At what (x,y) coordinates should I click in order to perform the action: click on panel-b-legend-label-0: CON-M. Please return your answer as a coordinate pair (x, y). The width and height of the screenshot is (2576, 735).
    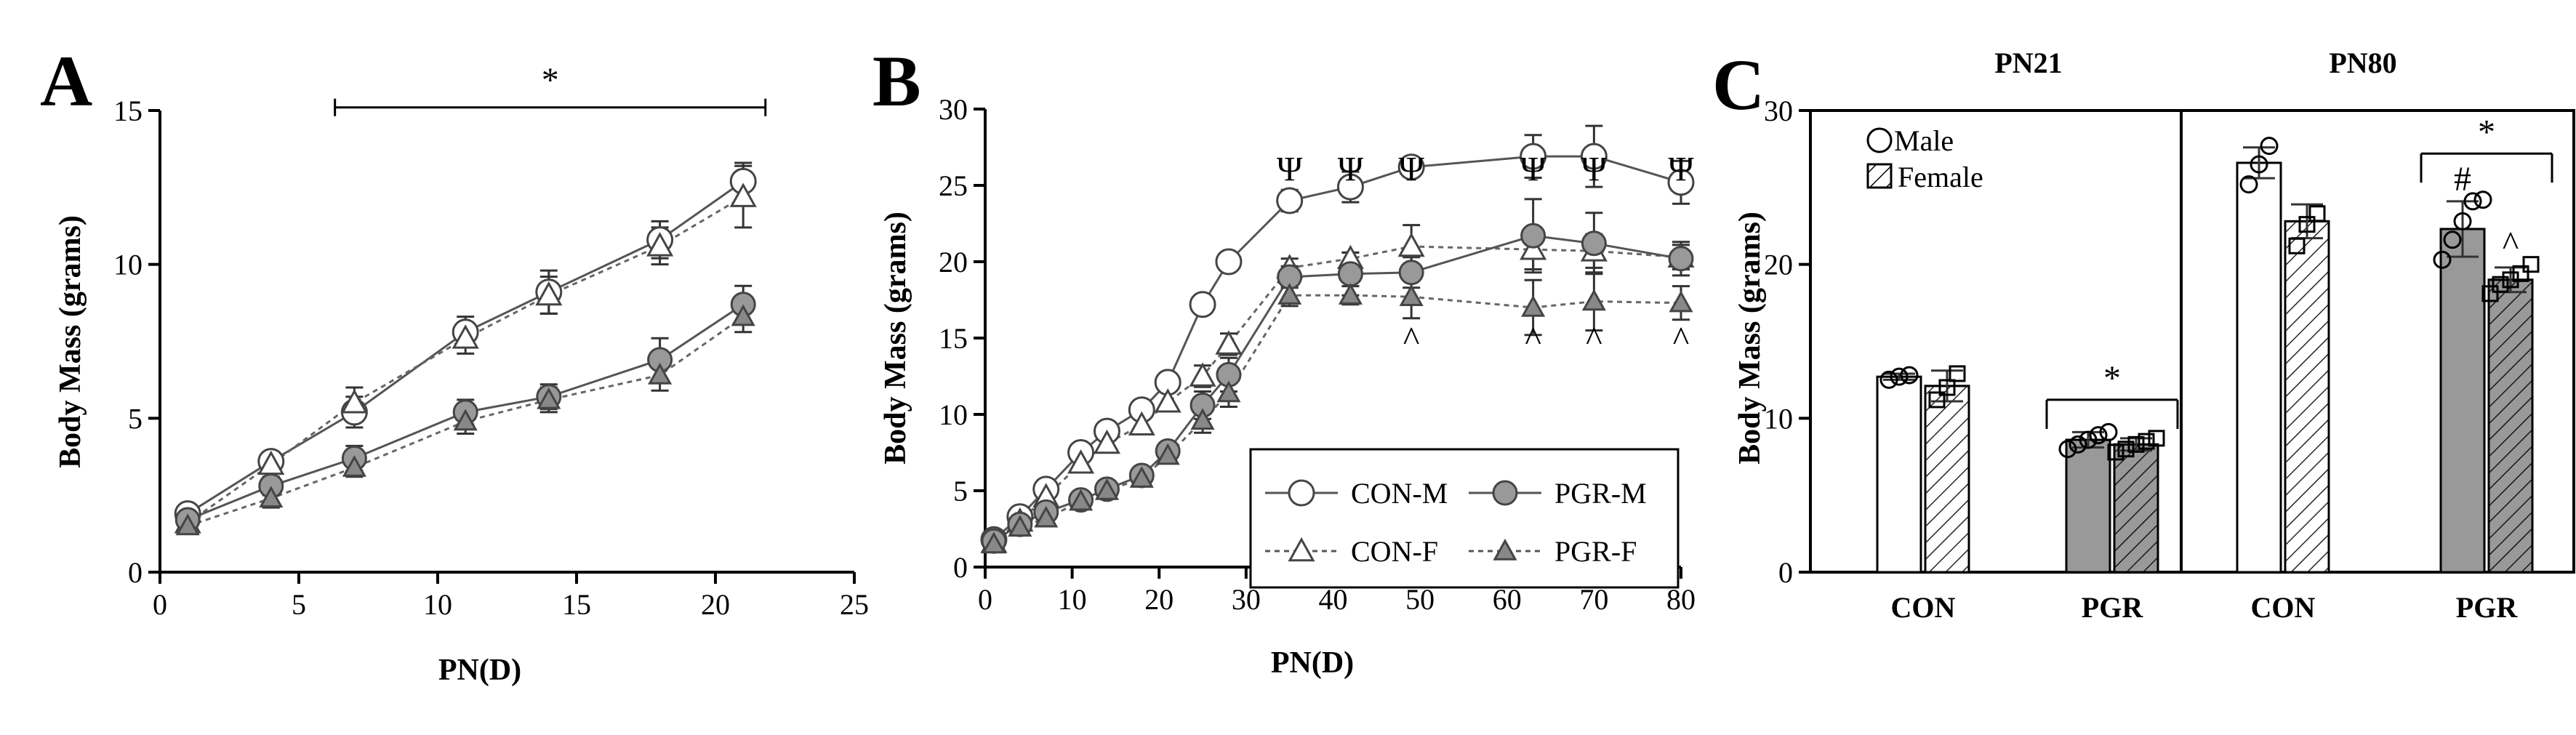
    Looking at the image, I should click on (1399, 493).